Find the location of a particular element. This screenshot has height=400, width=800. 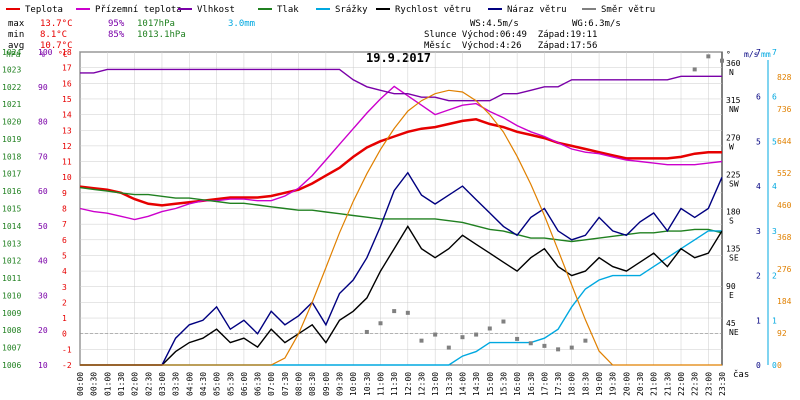

tick-celsius: -1 is located at coordinates (67, 349).